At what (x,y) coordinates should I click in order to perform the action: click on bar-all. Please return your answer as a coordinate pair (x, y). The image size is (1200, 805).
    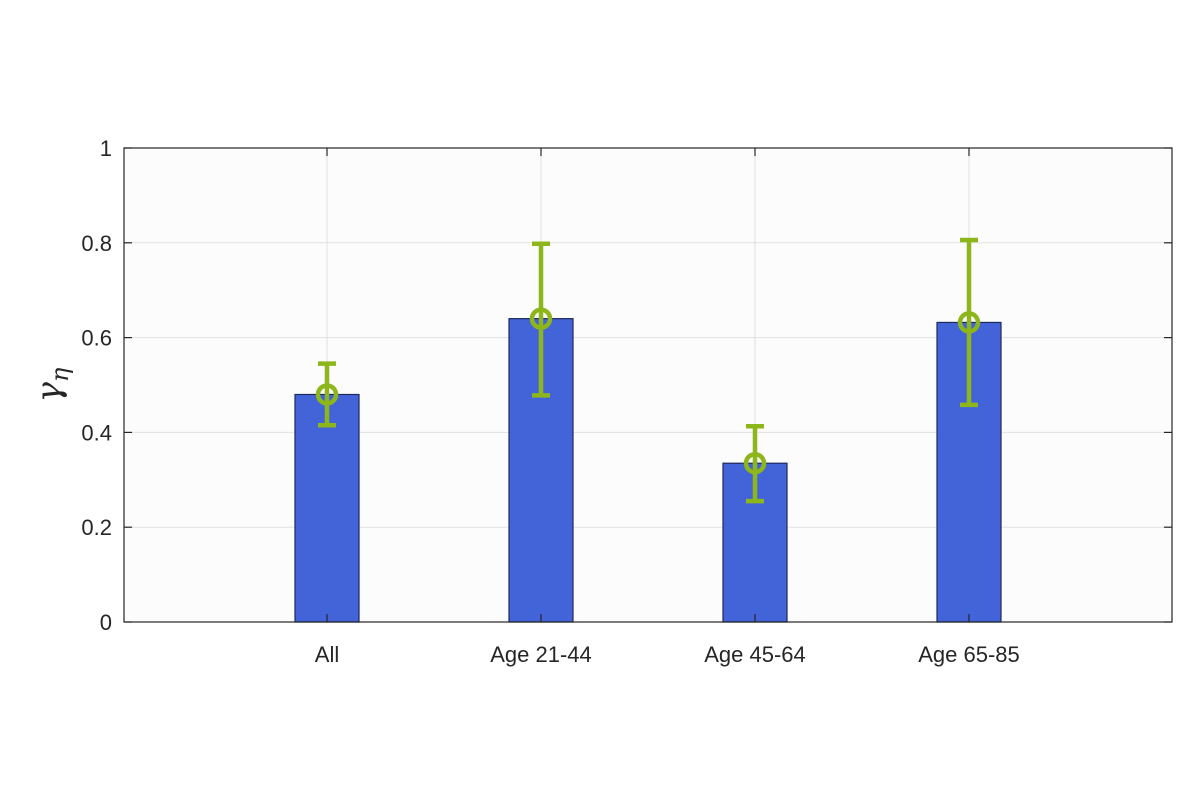
    Looking at the image, I should click on (327, 508).